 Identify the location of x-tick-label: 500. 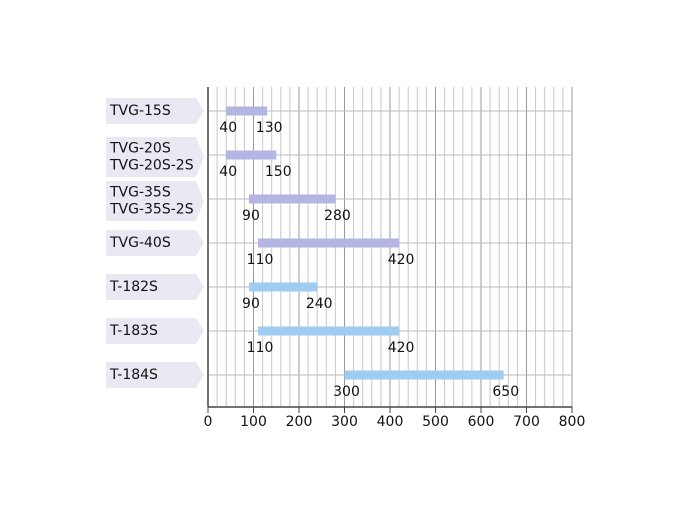
(435, 422).